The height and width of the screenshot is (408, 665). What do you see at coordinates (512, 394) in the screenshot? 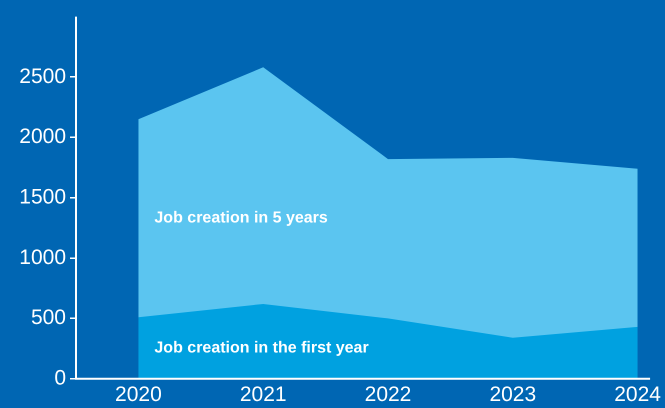
I see `x-tick-label: 2023` at bounding box center [512, 394].